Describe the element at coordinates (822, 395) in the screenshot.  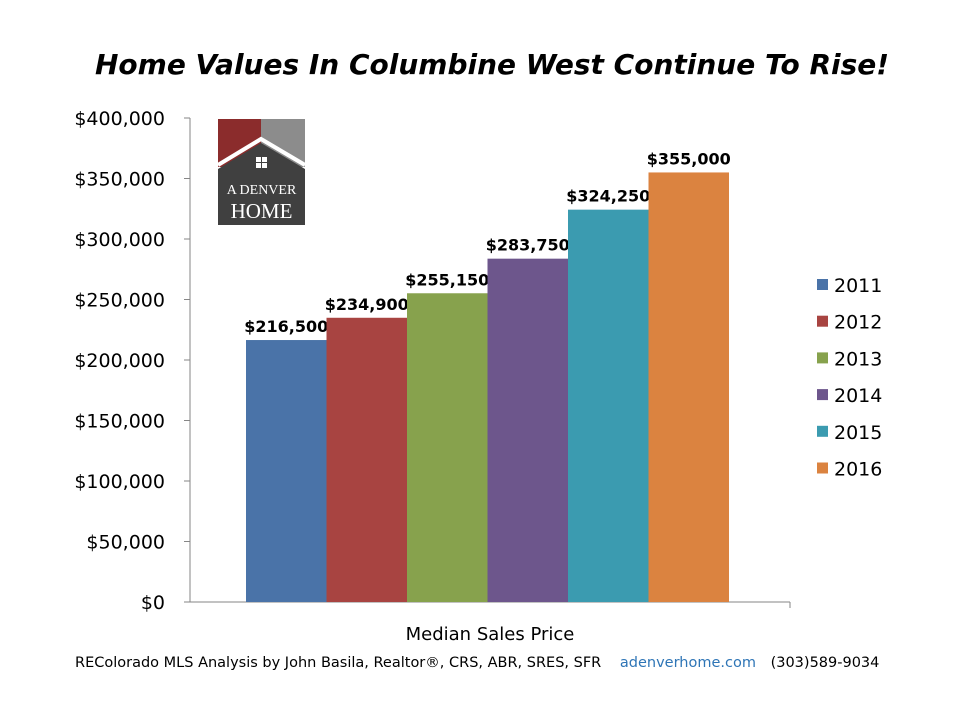
I see `legend-swatch-2014` at that location.